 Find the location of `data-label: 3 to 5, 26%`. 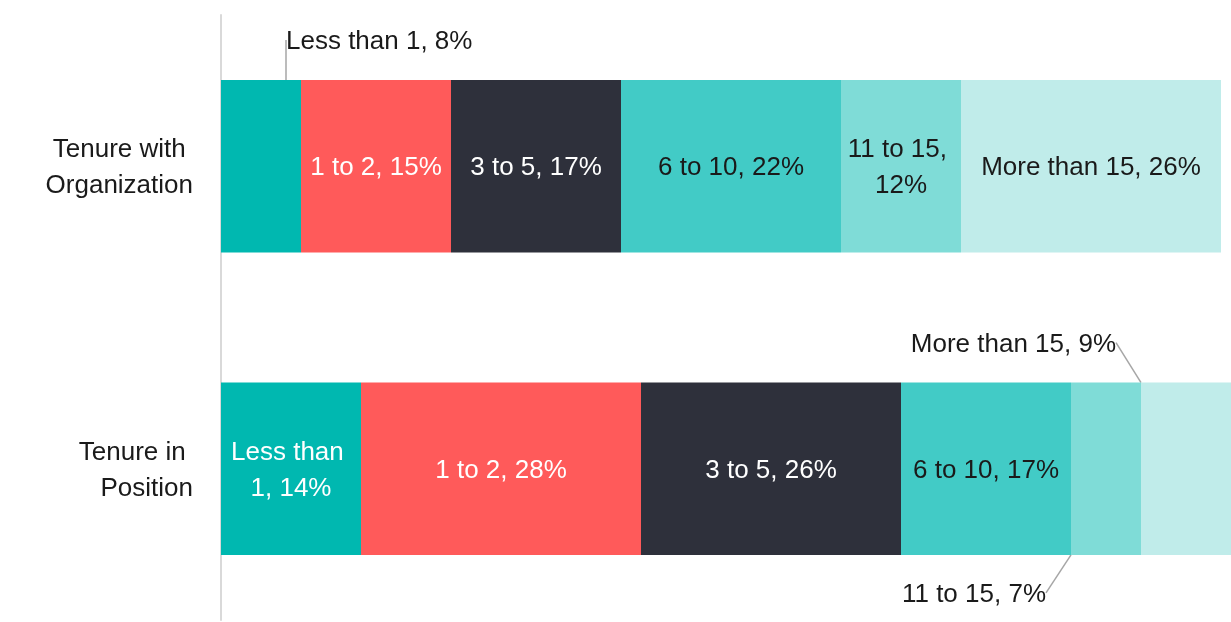

data-label: 3 to 5, 26% is located at coordinates (771, 468).